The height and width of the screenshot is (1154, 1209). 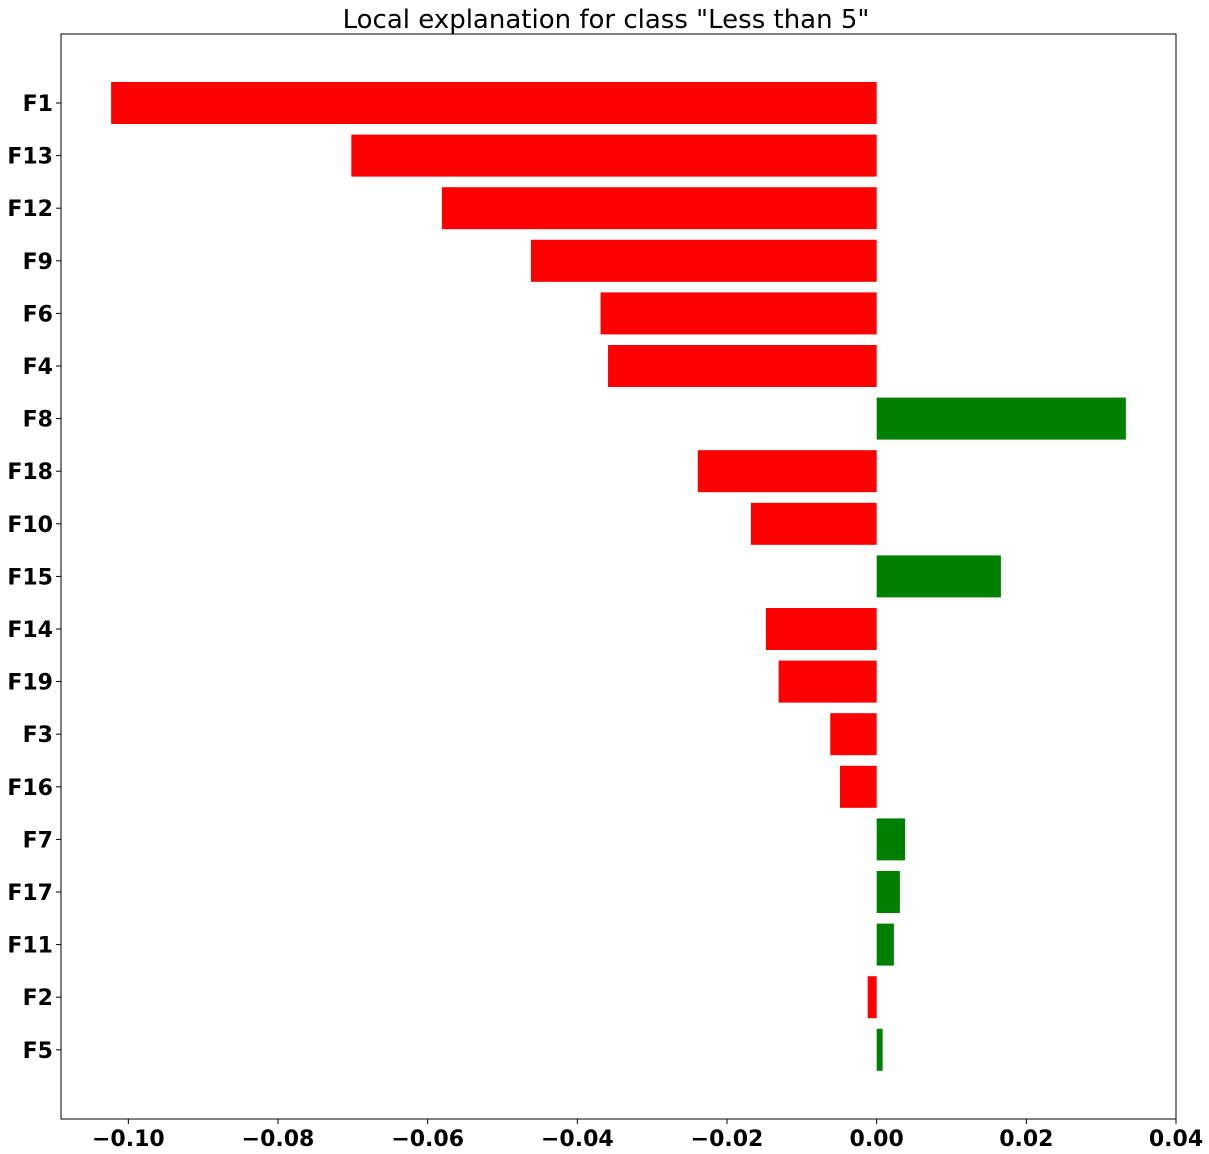 What do you see at coordinates (30, 946) in the screenshot?
I see `y-tick-label: F11` at bounding box center [30, 946].